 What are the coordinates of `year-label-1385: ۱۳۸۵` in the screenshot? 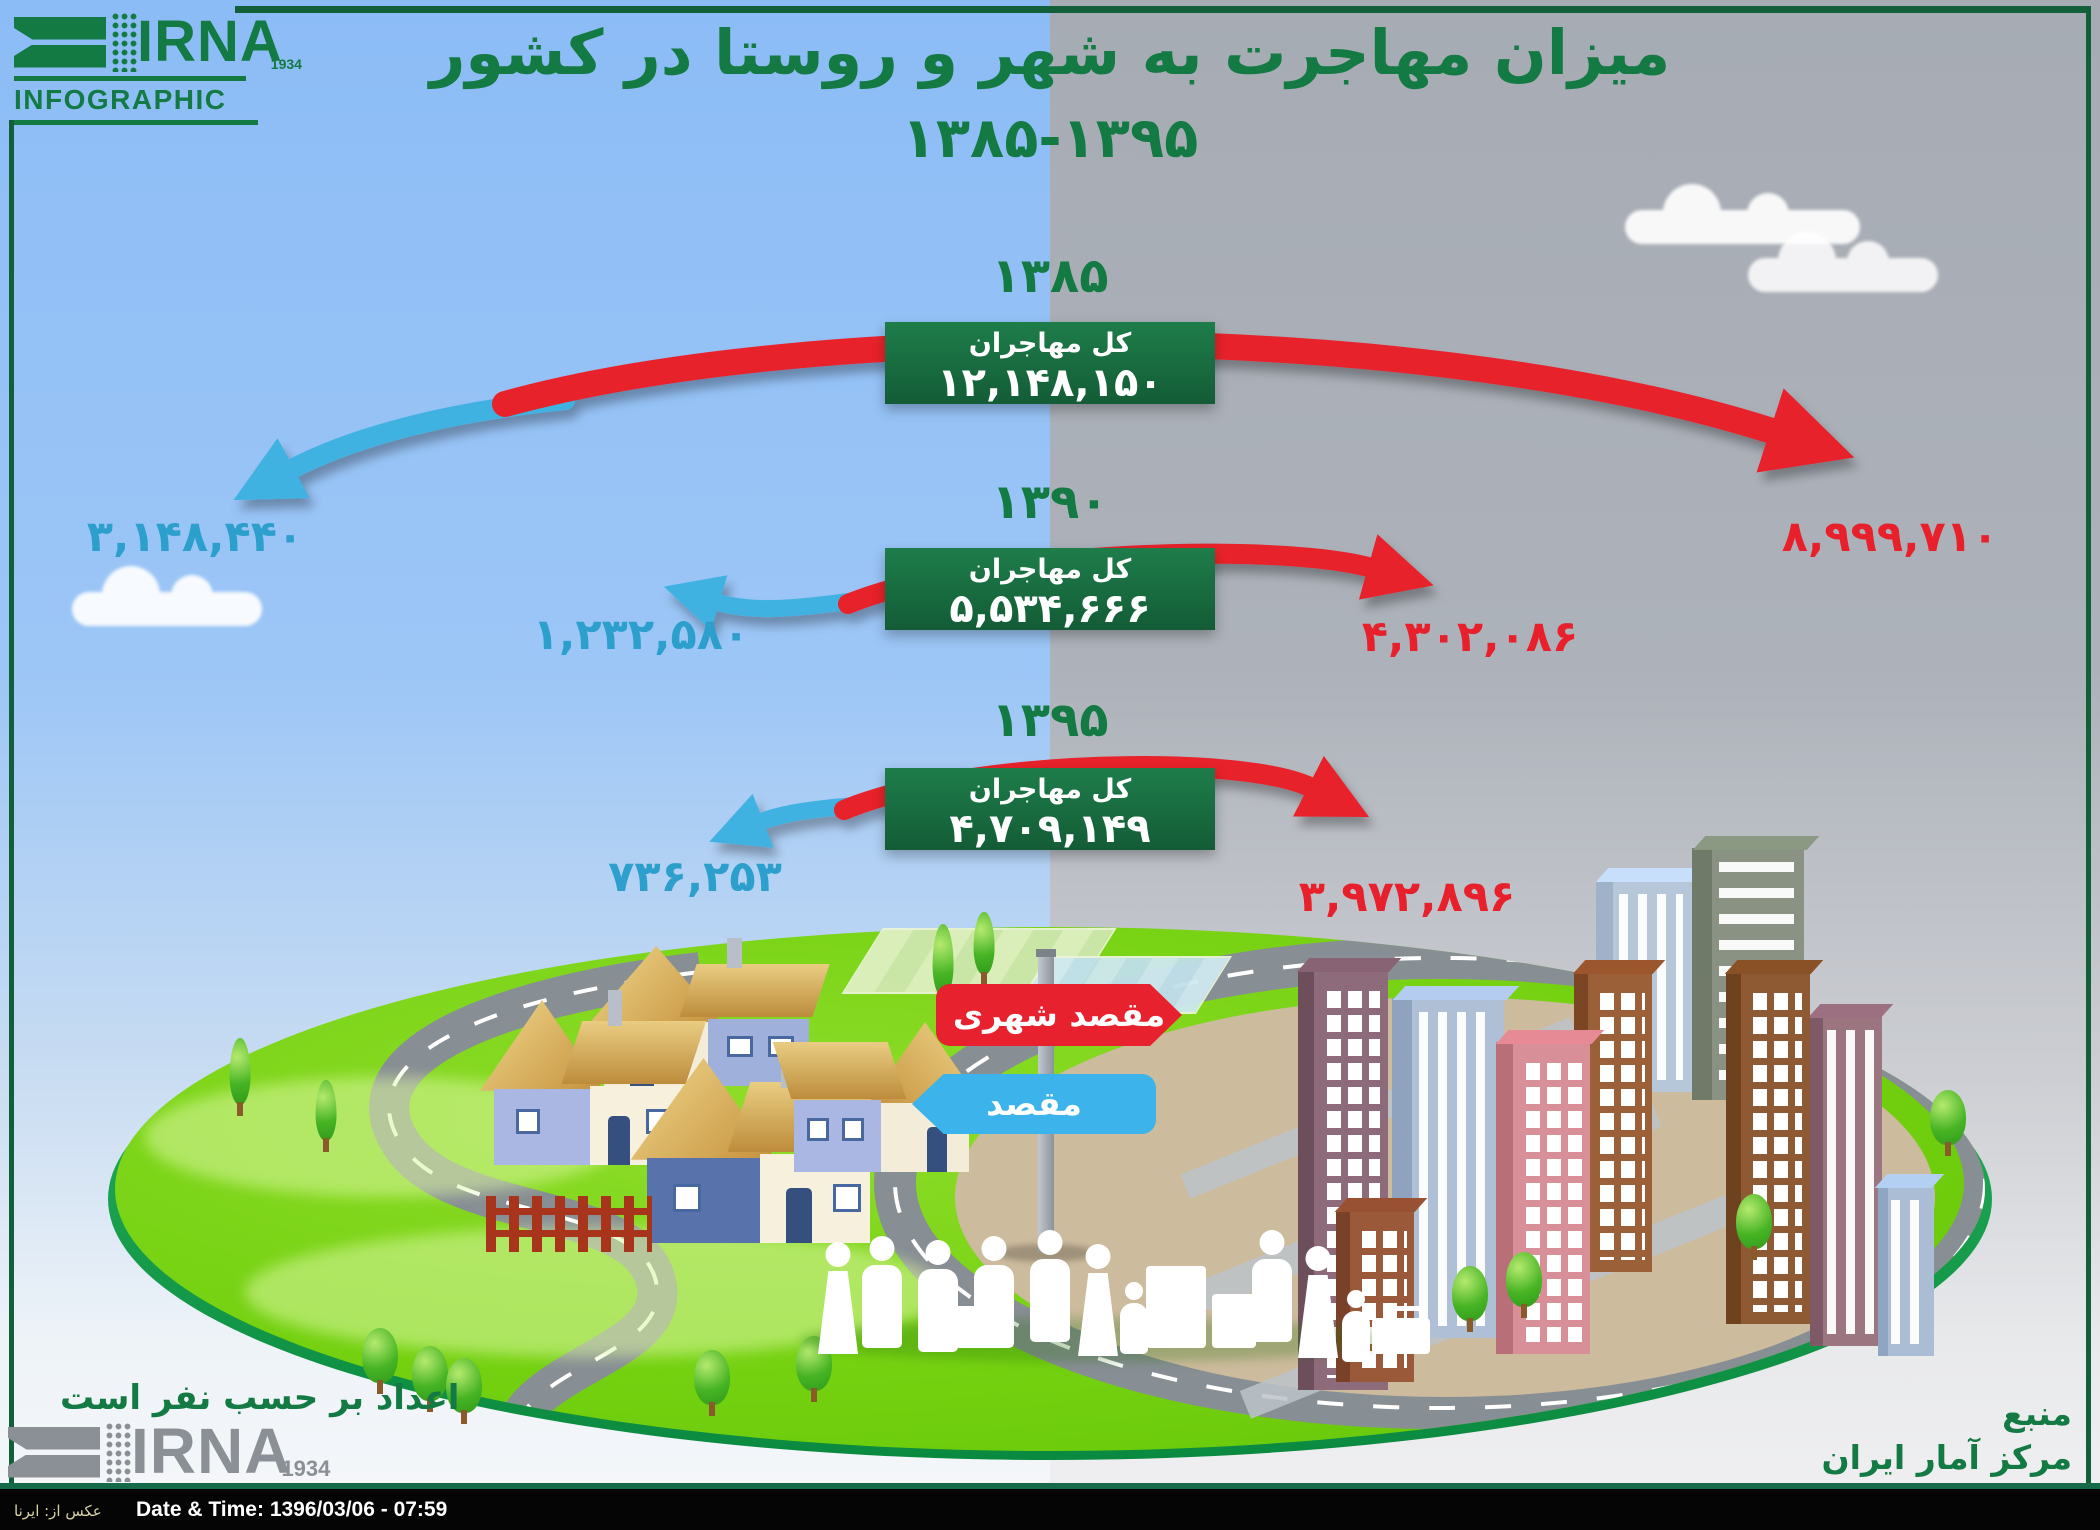 It's located at (1050, 276).